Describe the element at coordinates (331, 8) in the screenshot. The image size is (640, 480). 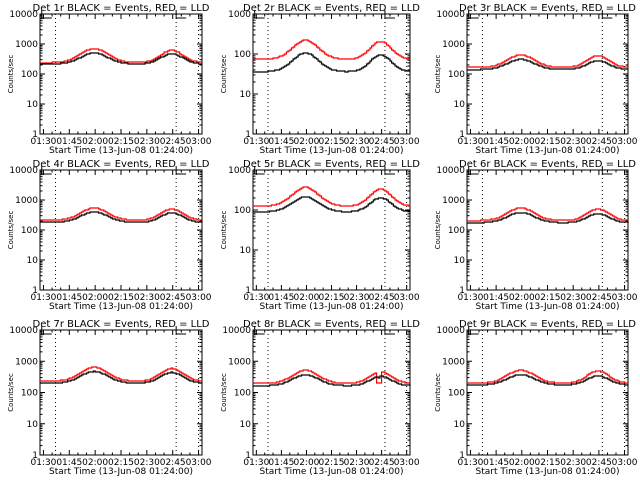
I see `panel-title: Det 2r BLACK = Events, RED = LLD` at that location.